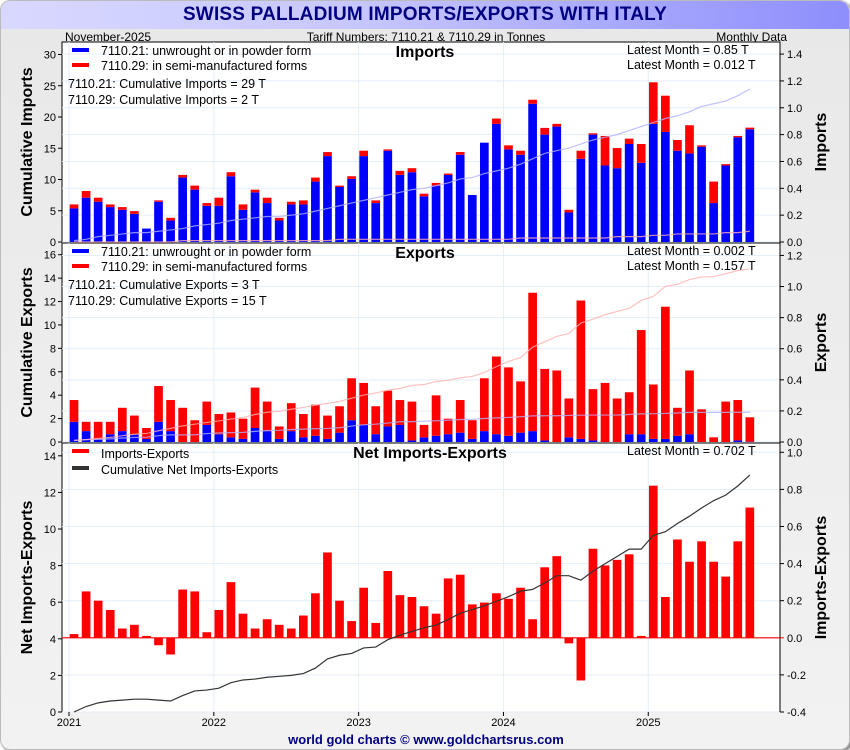 Image resolution: width=850 pixels, height=750 pixels. I want to click on left-tick-label: 4, so click(53, 396).